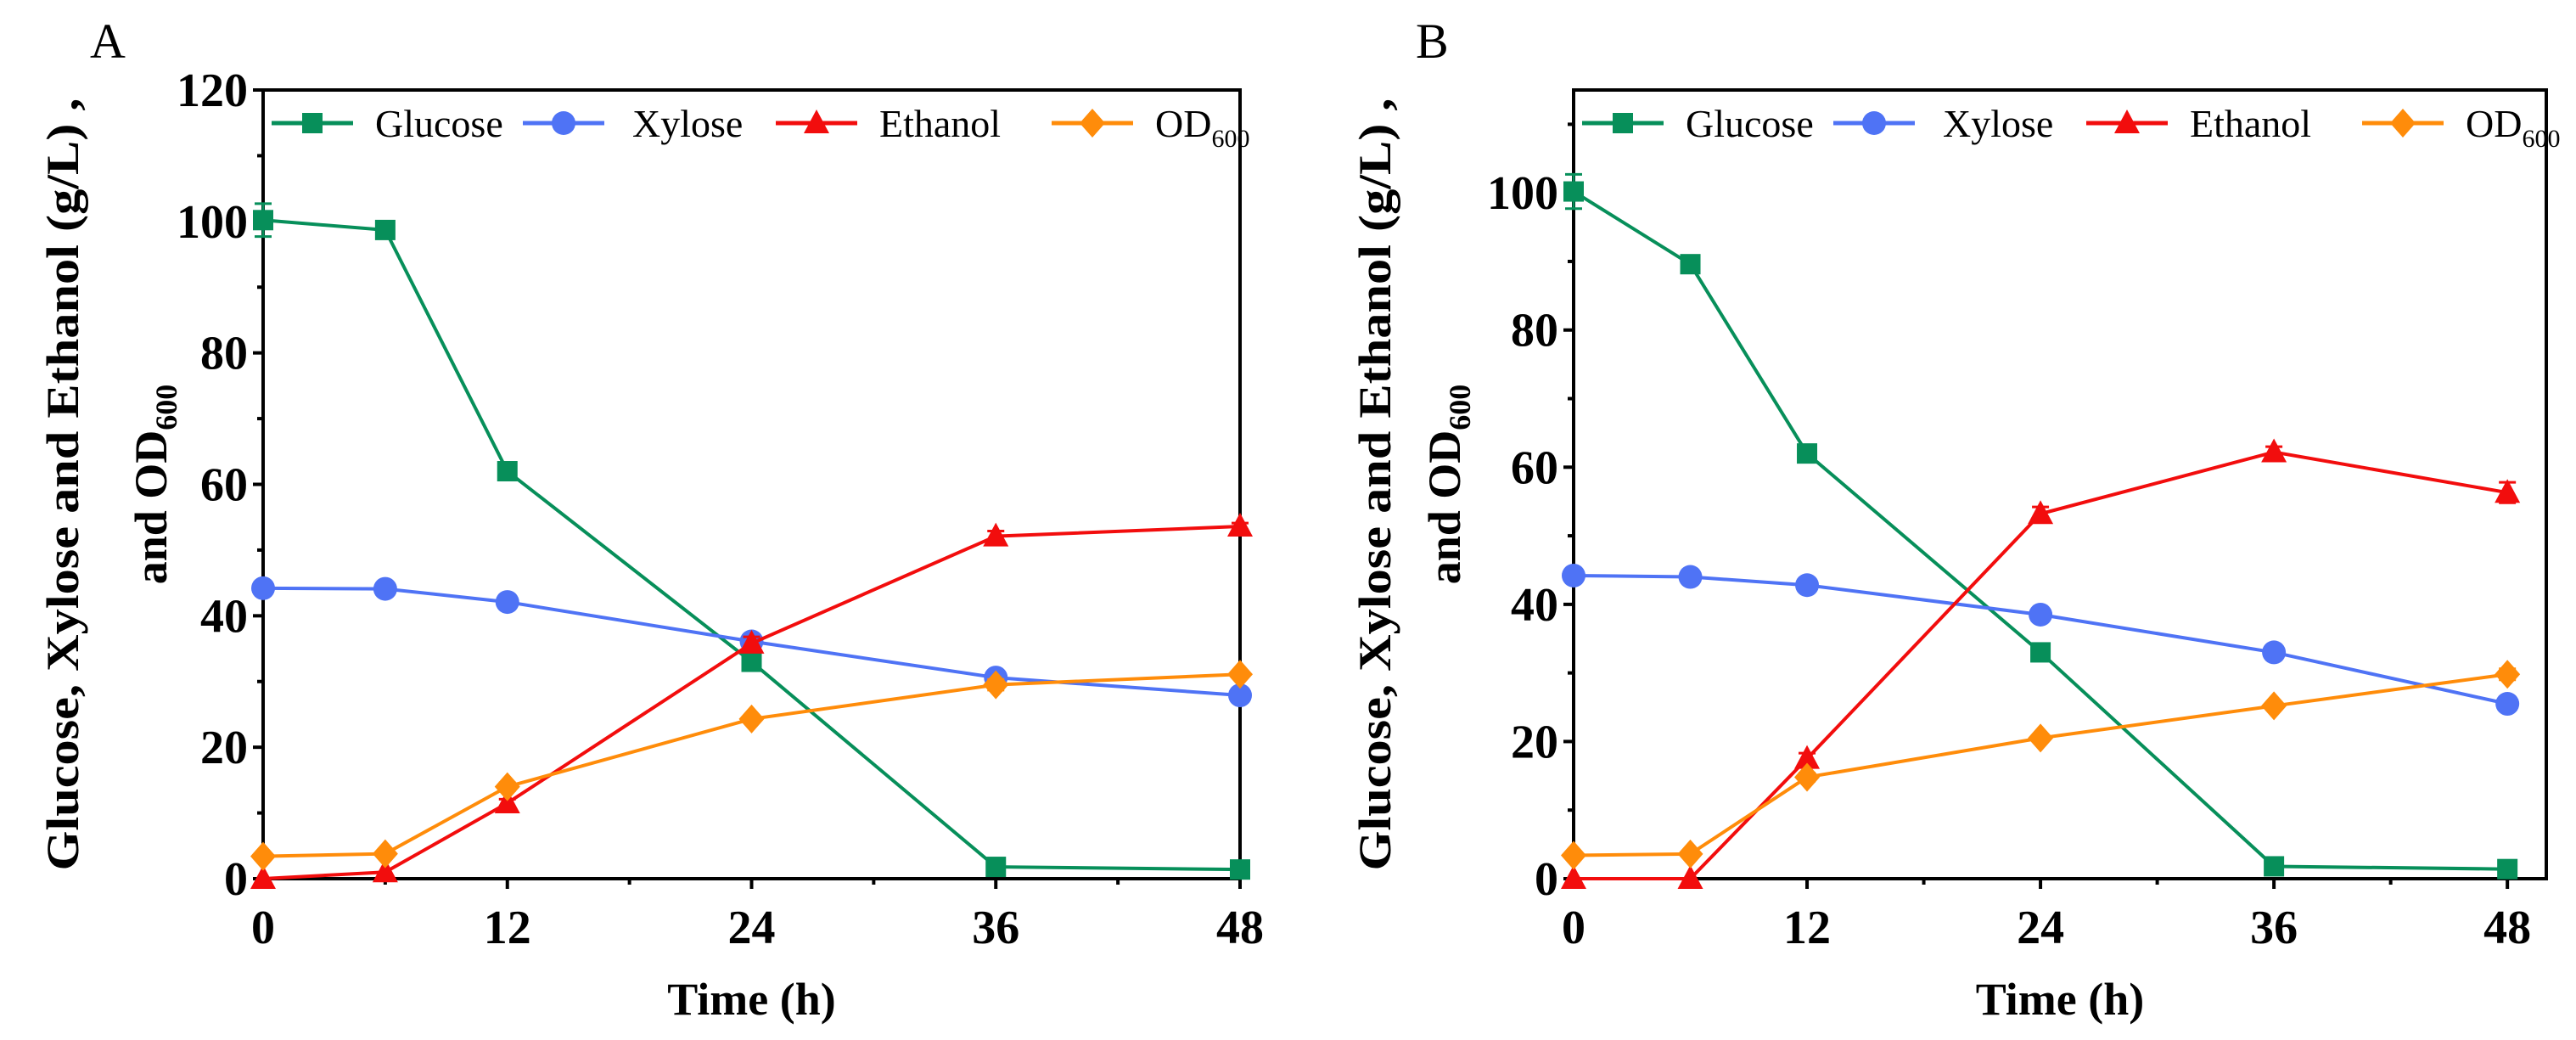  What do you see at coordinates (108, 41) in the screenshot?
I see `panel-label: A` at bounding box center [108, 41].